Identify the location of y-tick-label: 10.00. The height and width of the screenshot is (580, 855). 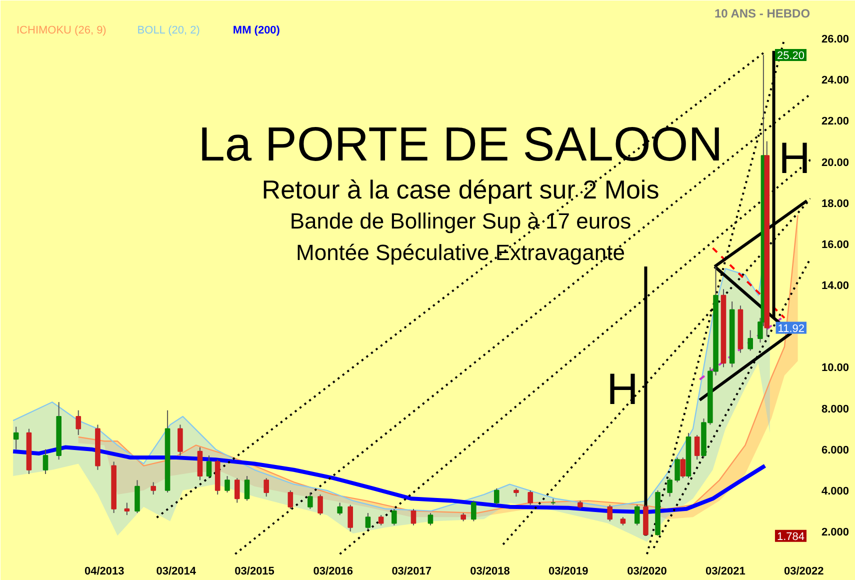
(836, 368).